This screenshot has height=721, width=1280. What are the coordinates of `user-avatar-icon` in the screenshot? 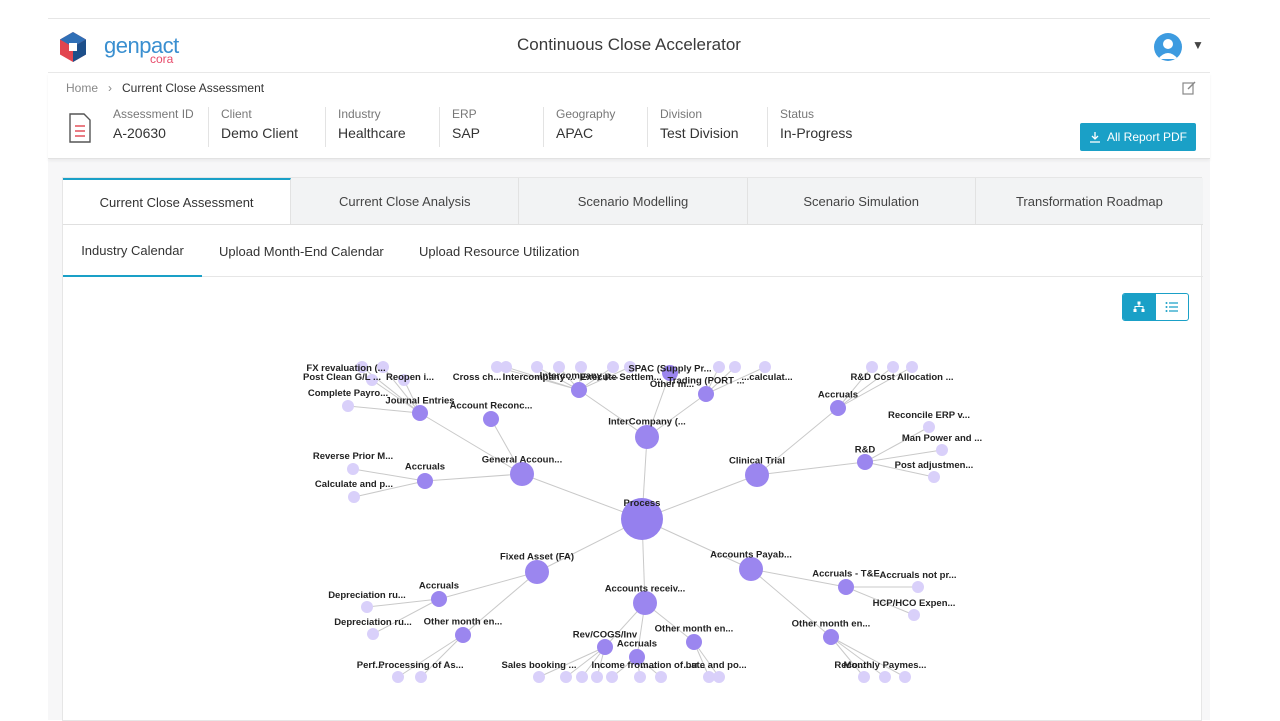 It's located at (1168, 47).